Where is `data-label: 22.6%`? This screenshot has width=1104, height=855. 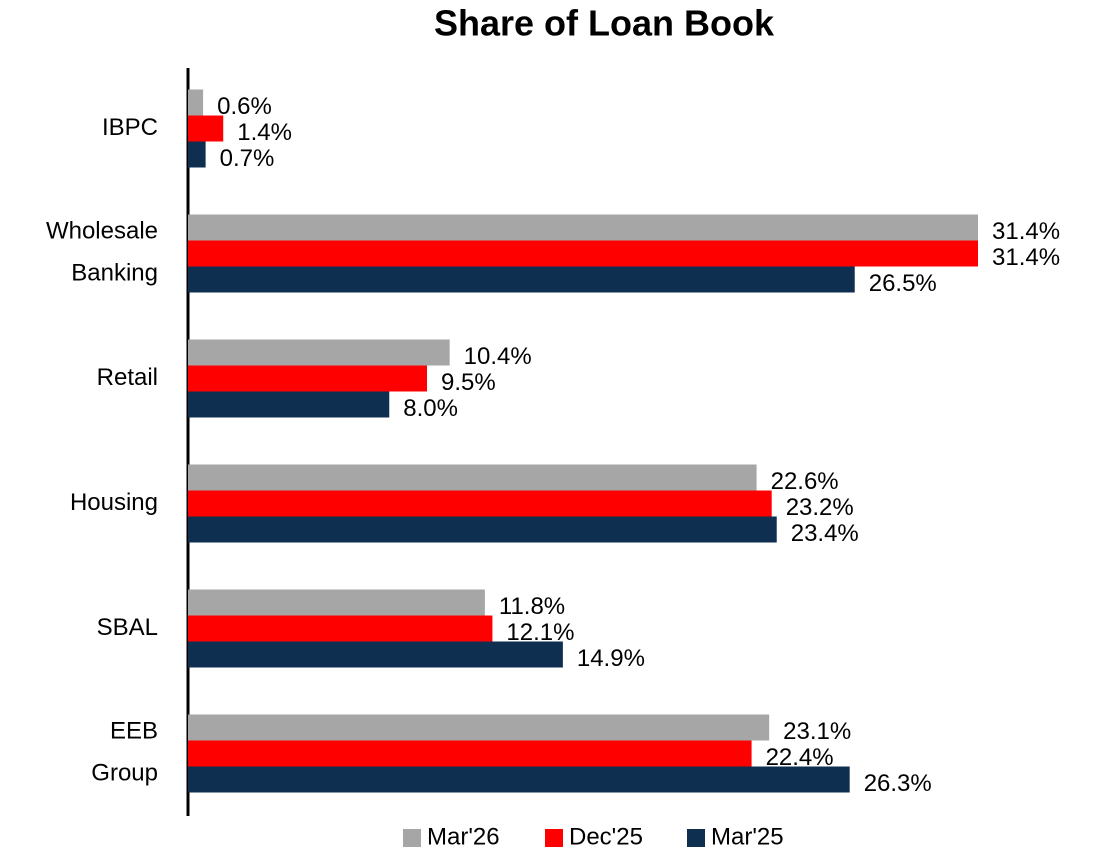
data-label: 22.6% is located at coordinates (805, 481).